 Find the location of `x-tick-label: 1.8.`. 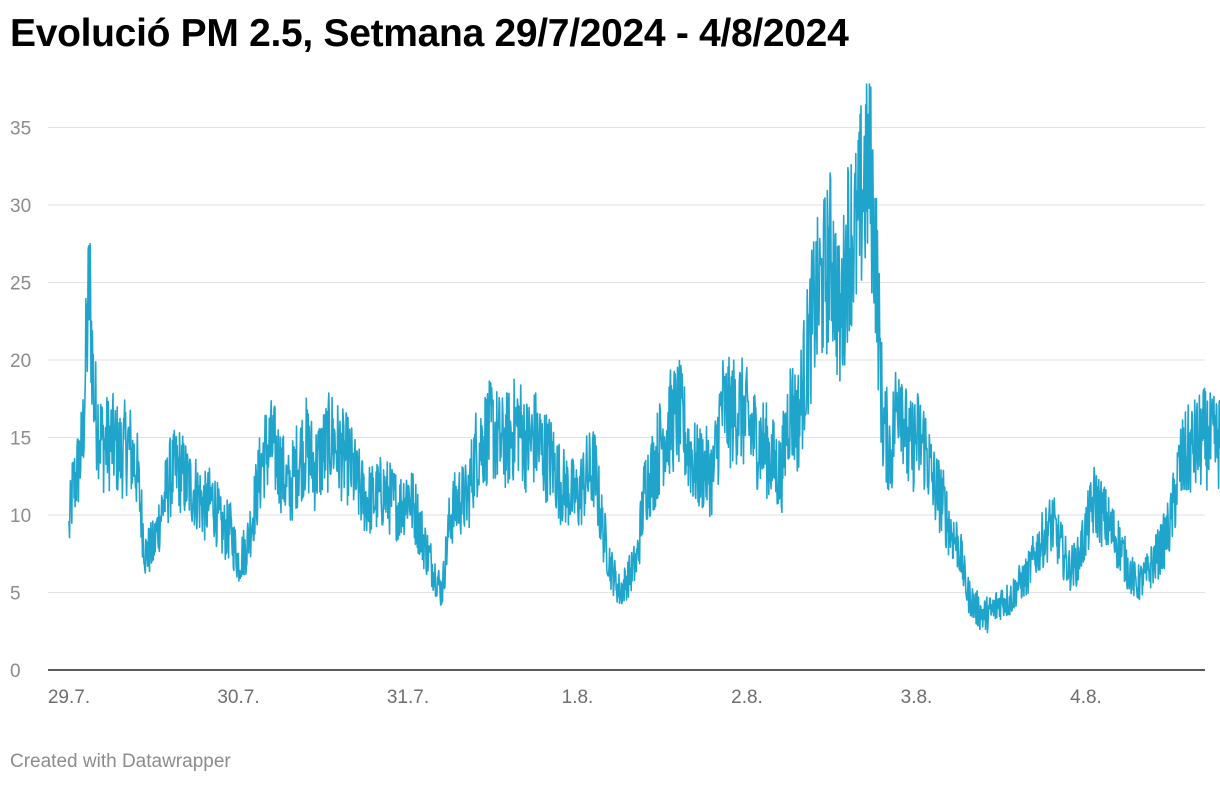

x-tick-label: 1.8. is located at coordinates (578, 697).